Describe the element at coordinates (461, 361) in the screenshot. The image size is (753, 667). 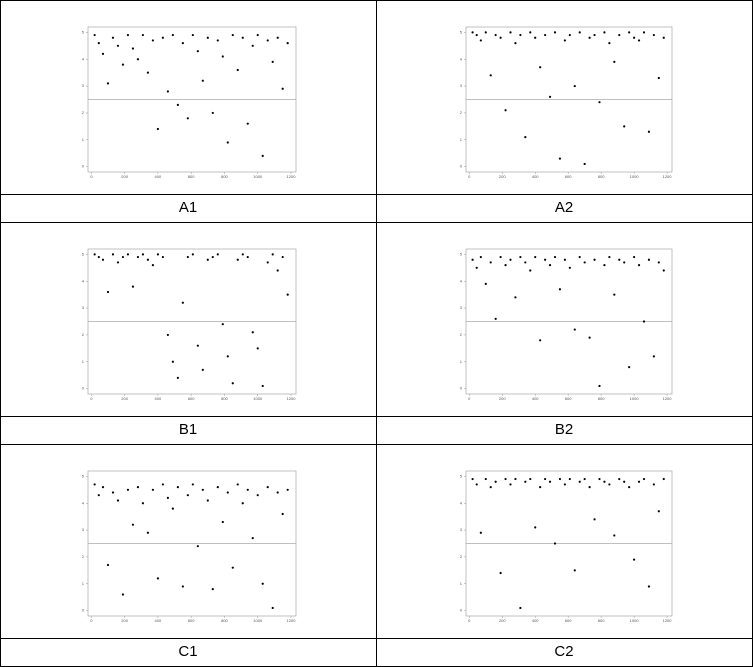
I see `y-tick-label: 1` at that location.